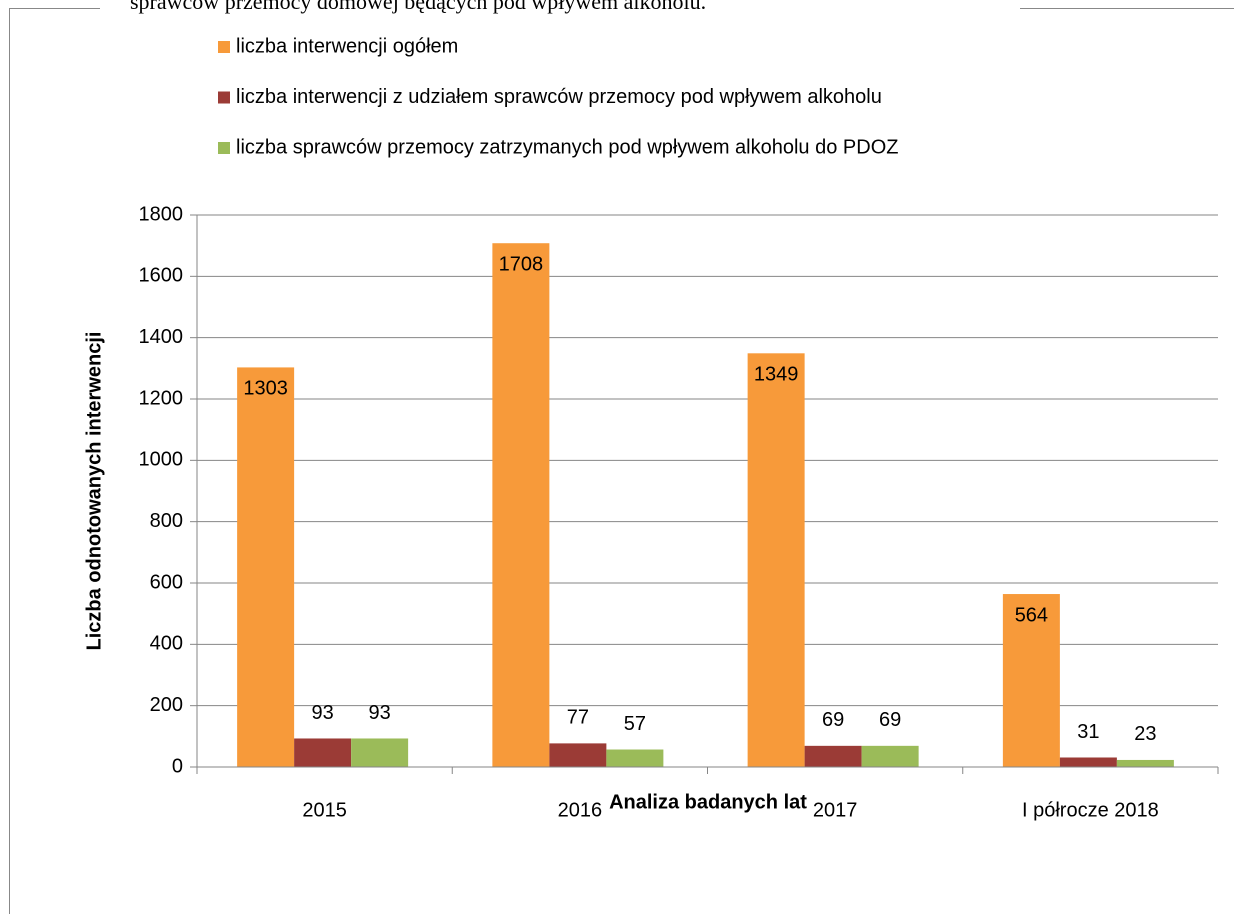  What do you see at coordinates (161, 460) in the screenshot?
I see `y-tick-label: 1000` at bounding box center [161, 460].